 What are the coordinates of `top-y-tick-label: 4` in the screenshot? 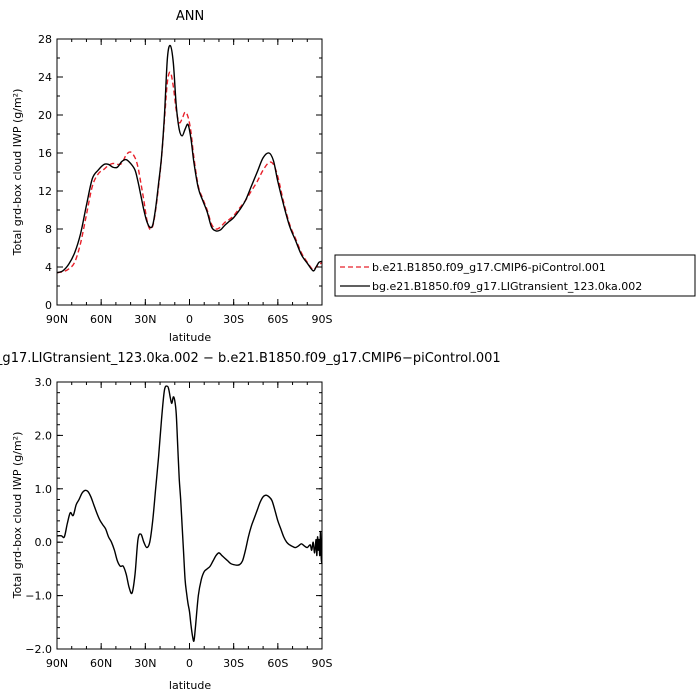 It's located at (48, 267).